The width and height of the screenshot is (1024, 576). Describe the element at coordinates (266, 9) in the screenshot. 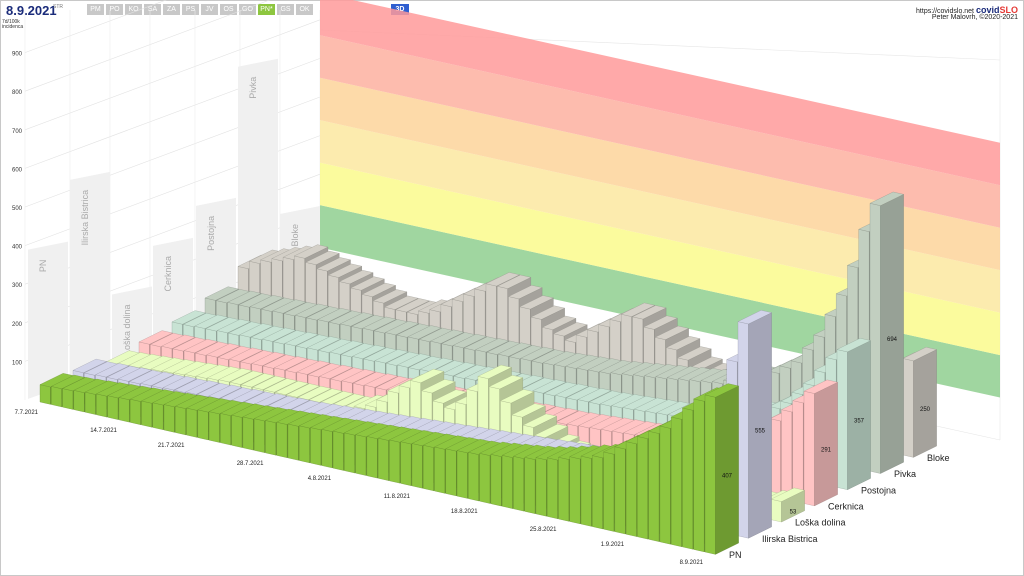

I see `tab-pn: PN*` at that location.